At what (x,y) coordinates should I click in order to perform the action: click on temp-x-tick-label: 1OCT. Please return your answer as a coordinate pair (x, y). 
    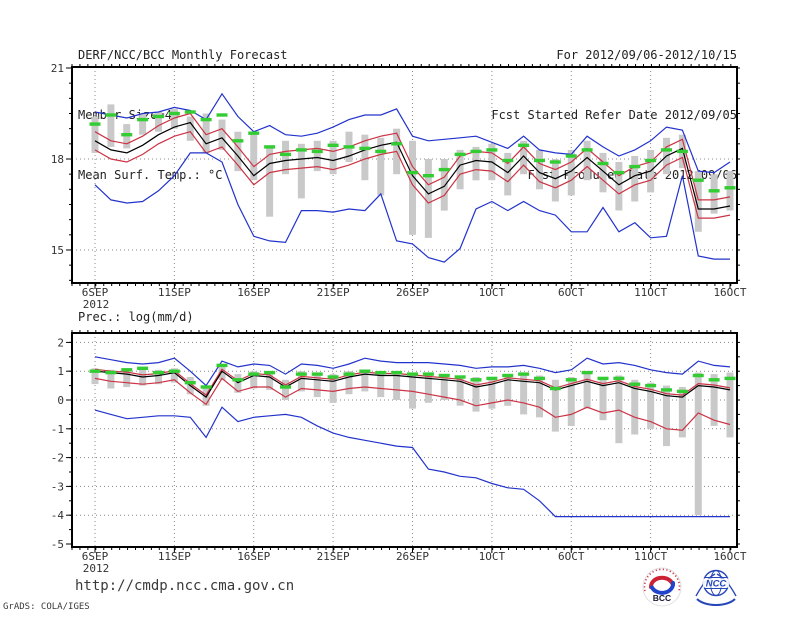
    Looking at the image, I should click on (492, 292).